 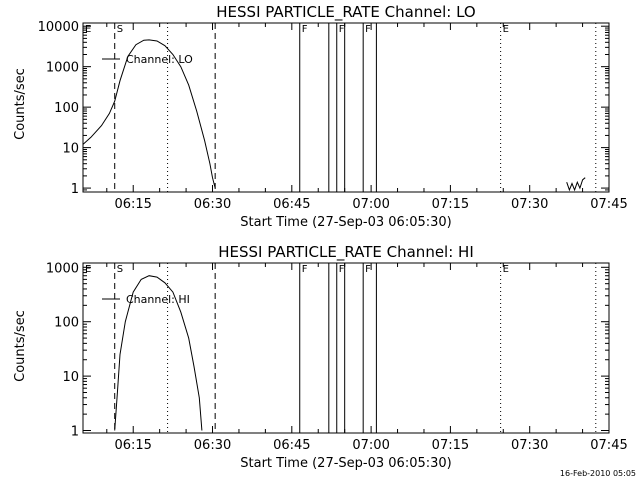 I want to click on series-group, so click(x=158, y=353).